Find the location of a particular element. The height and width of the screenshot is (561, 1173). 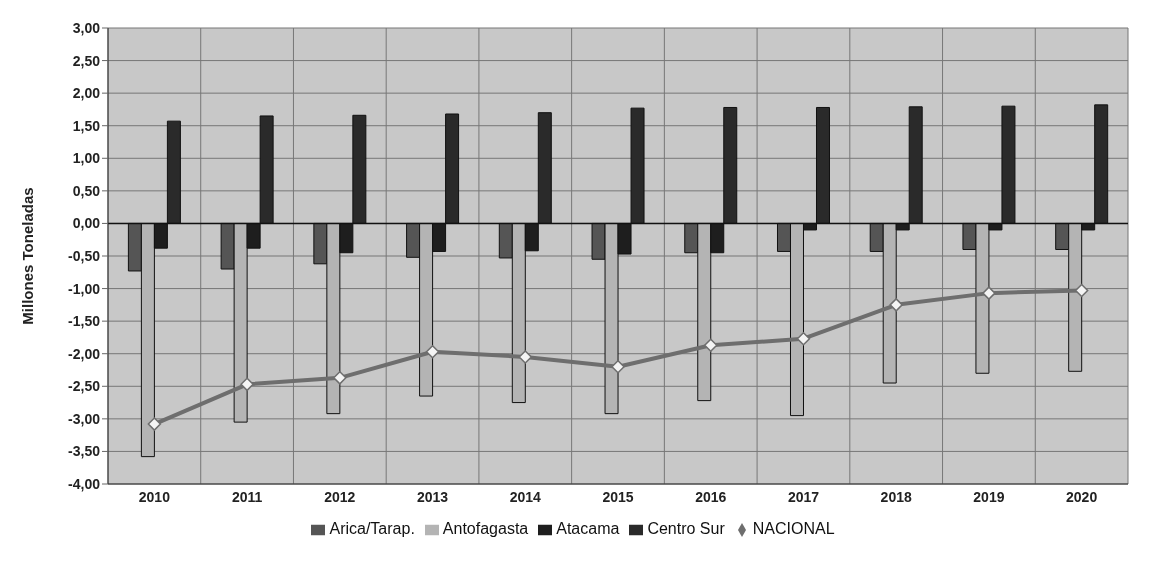

legend-label: Centro Sur is located at coordinates (686, 528).